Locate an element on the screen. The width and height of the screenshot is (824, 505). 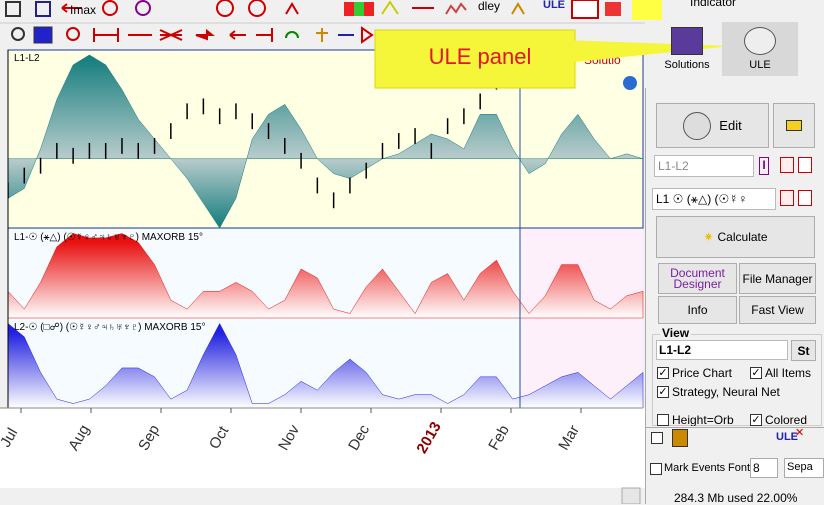
checkbox-label: Mark Events is located at coordinates (695, 468).